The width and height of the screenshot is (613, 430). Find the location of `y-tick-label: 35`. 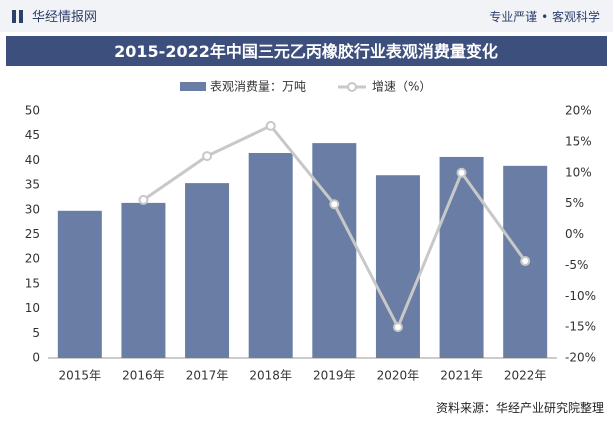

y-tick-label: 35 is located at coordinates (32, 185).